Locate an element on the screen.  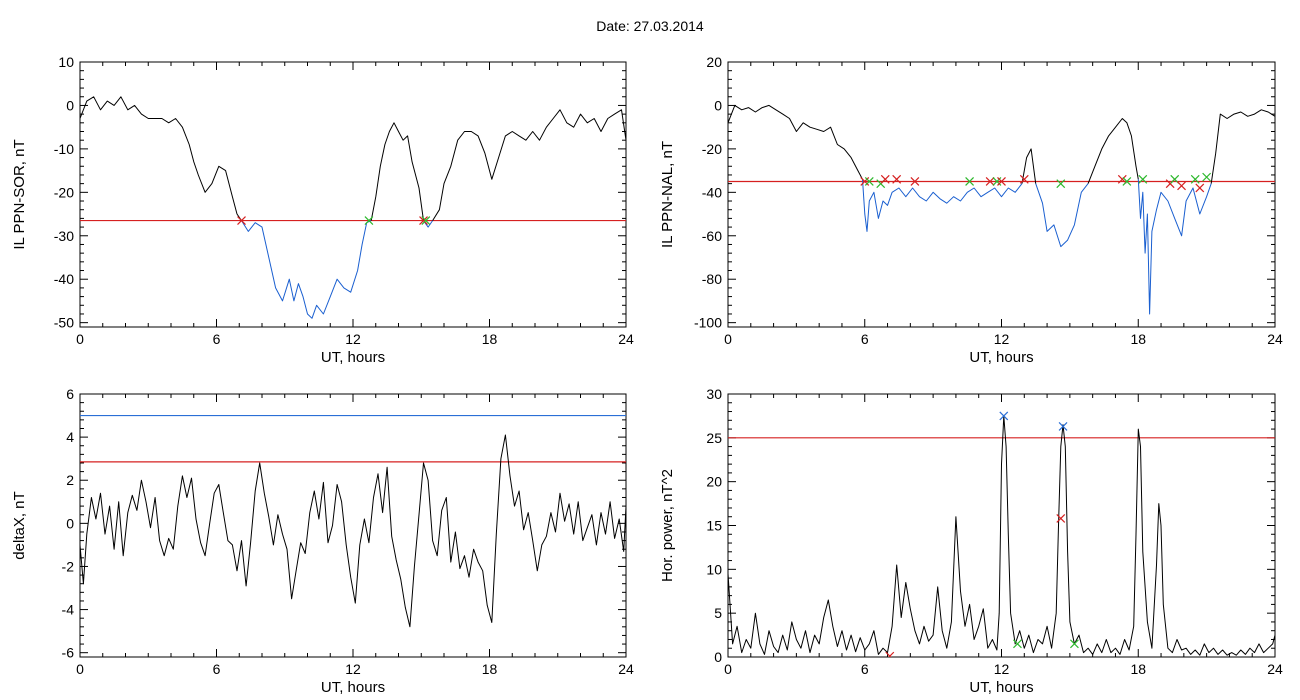
y-axis-label: Hor. power, nT^2 is located at coordinates (667, 525).